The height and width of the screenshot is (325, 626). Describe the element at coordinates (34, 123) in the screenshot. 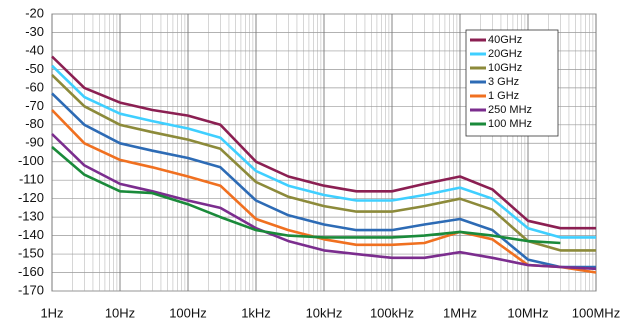

I see `y-tick-label: -80` at that location.